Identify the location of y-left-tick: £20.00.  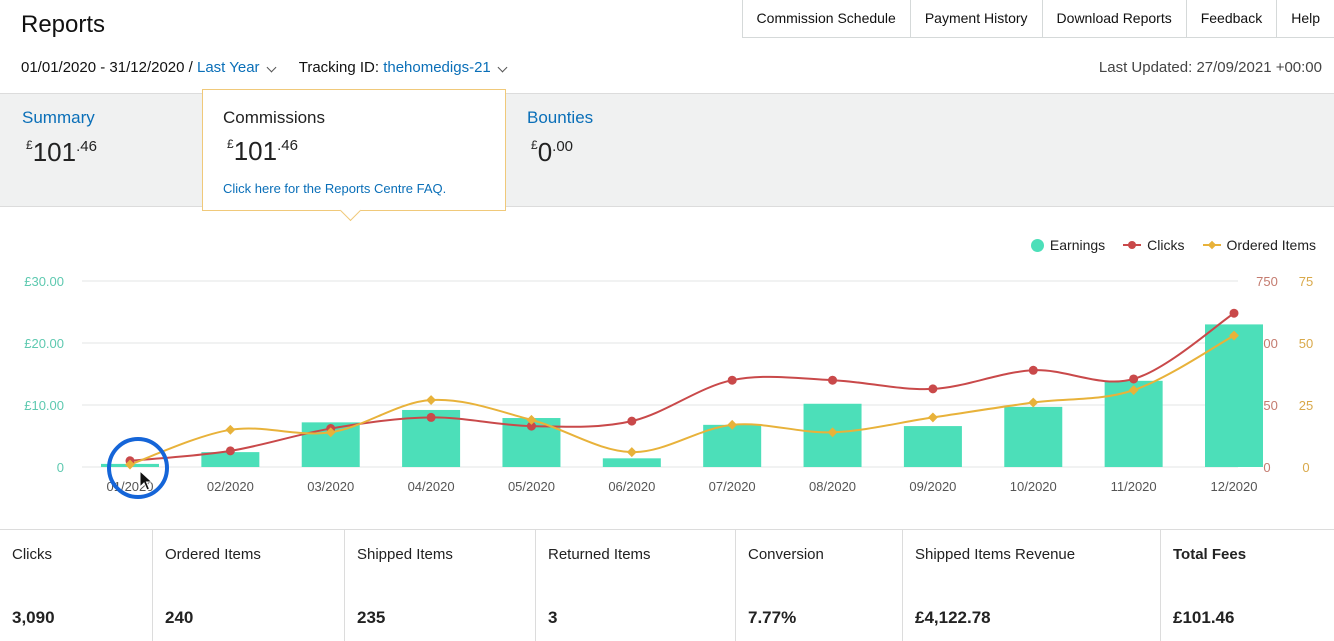
(44, 343).